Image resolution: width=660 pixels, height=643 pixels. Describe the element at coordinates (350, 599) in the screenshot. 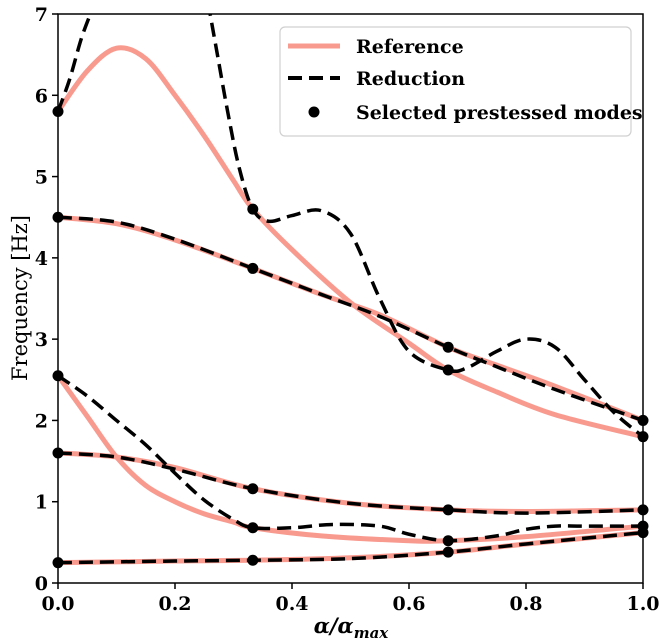

I see `x-axis-ticks: 0.0 0.2 0.4 0.6 0.8 1.0` at that location.